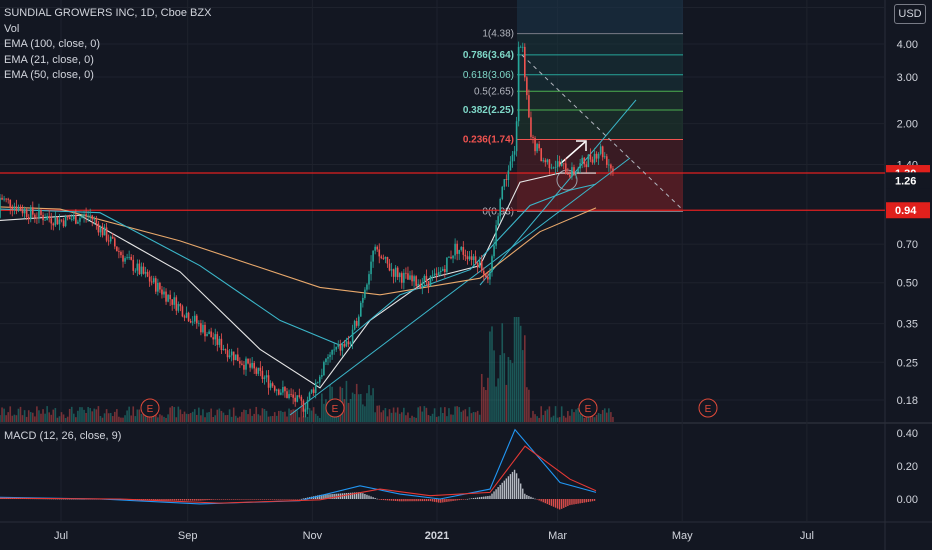  I want to click on price-tag-label: 0.94, so click(906, 211).